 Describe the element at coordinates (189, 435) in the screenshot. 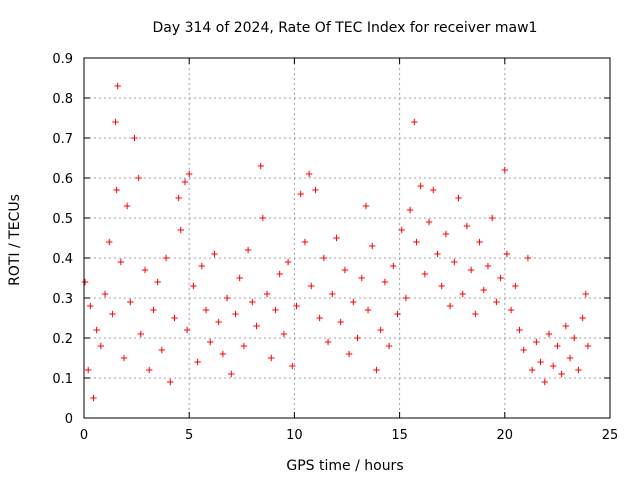

I see `x-tick-label: 5` at that location.